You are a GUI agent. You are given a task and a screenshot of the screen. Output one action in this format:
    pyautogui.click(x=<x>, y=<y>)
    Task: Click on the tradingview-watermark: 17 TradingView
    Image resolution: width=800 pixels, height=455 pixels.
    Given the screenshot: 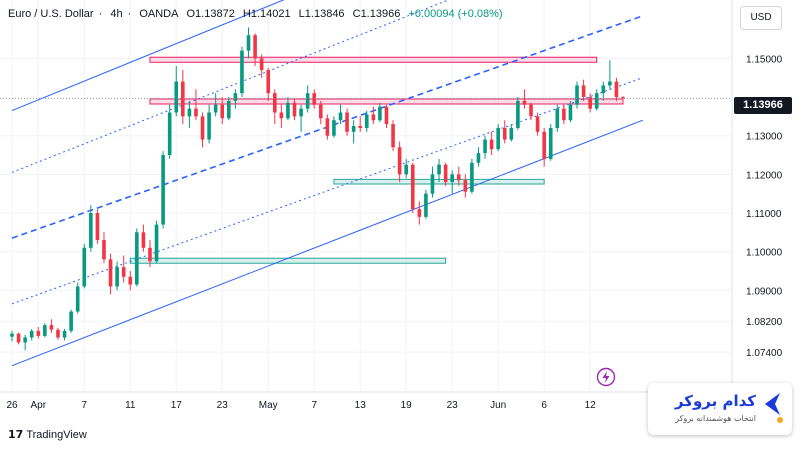 What is the action you would take?
    pyautogui.click(x=47, y=434)
    